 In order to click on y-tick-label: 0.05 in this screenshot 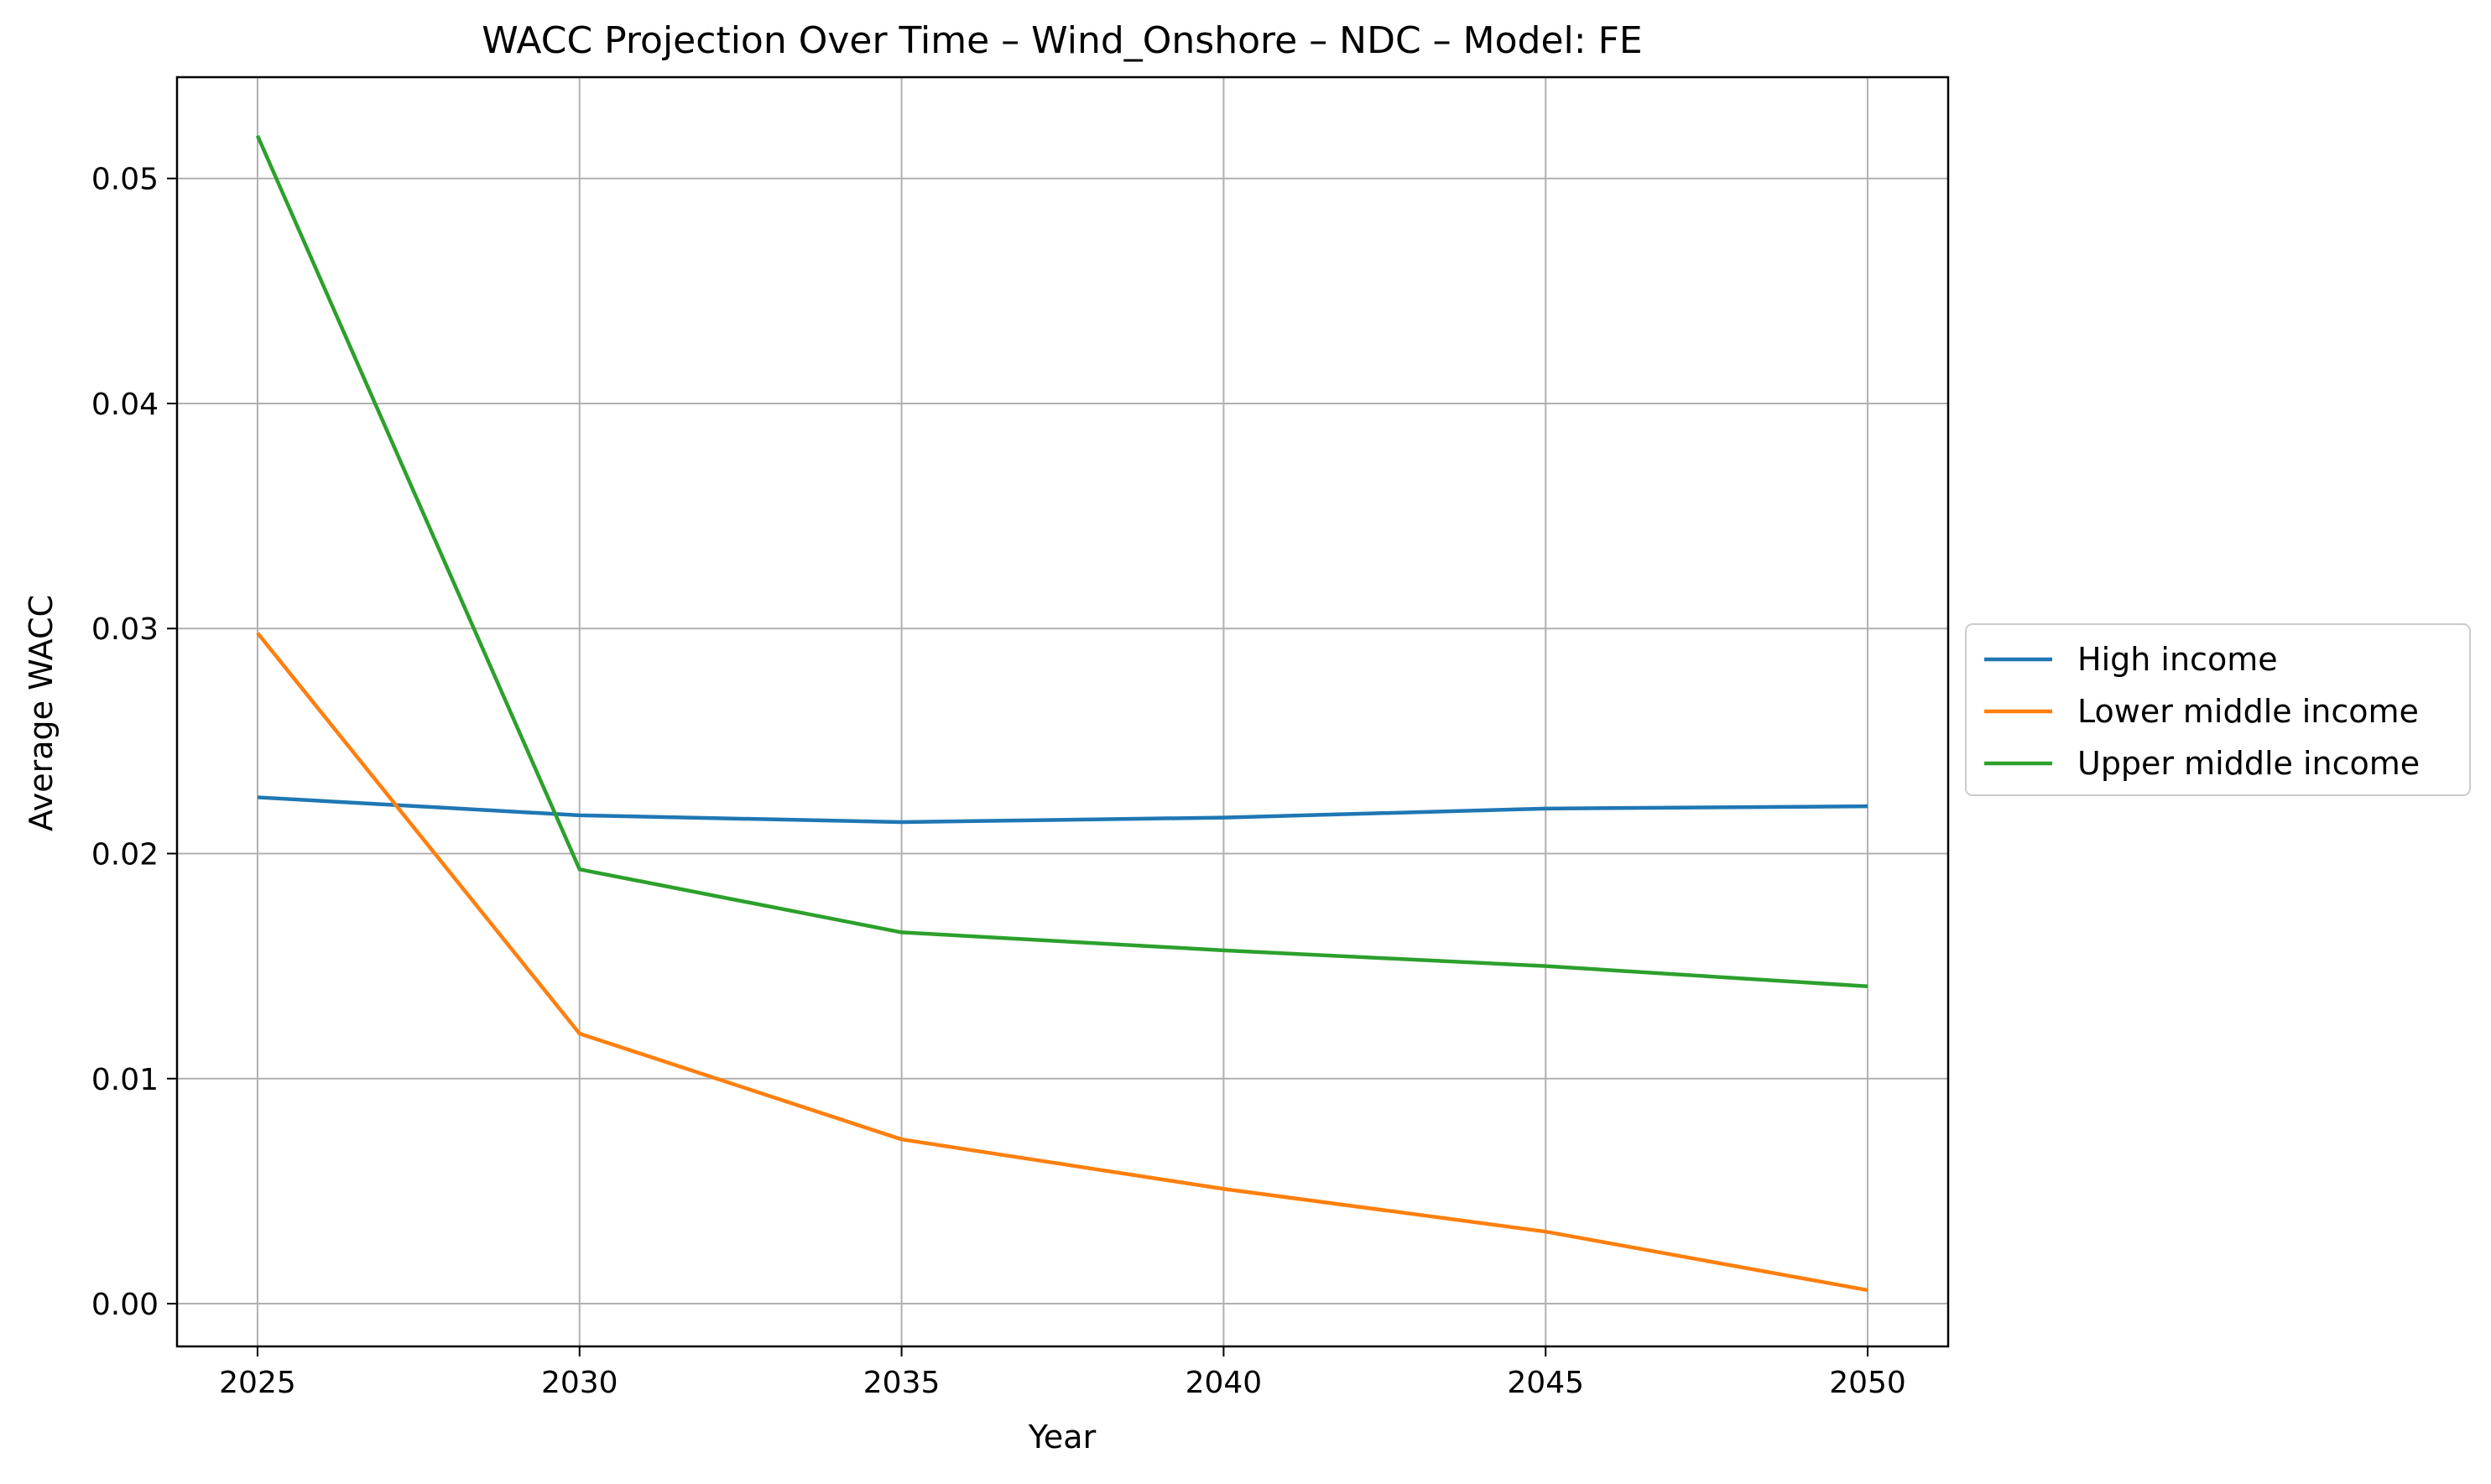, I will do `click(125, 180)`.